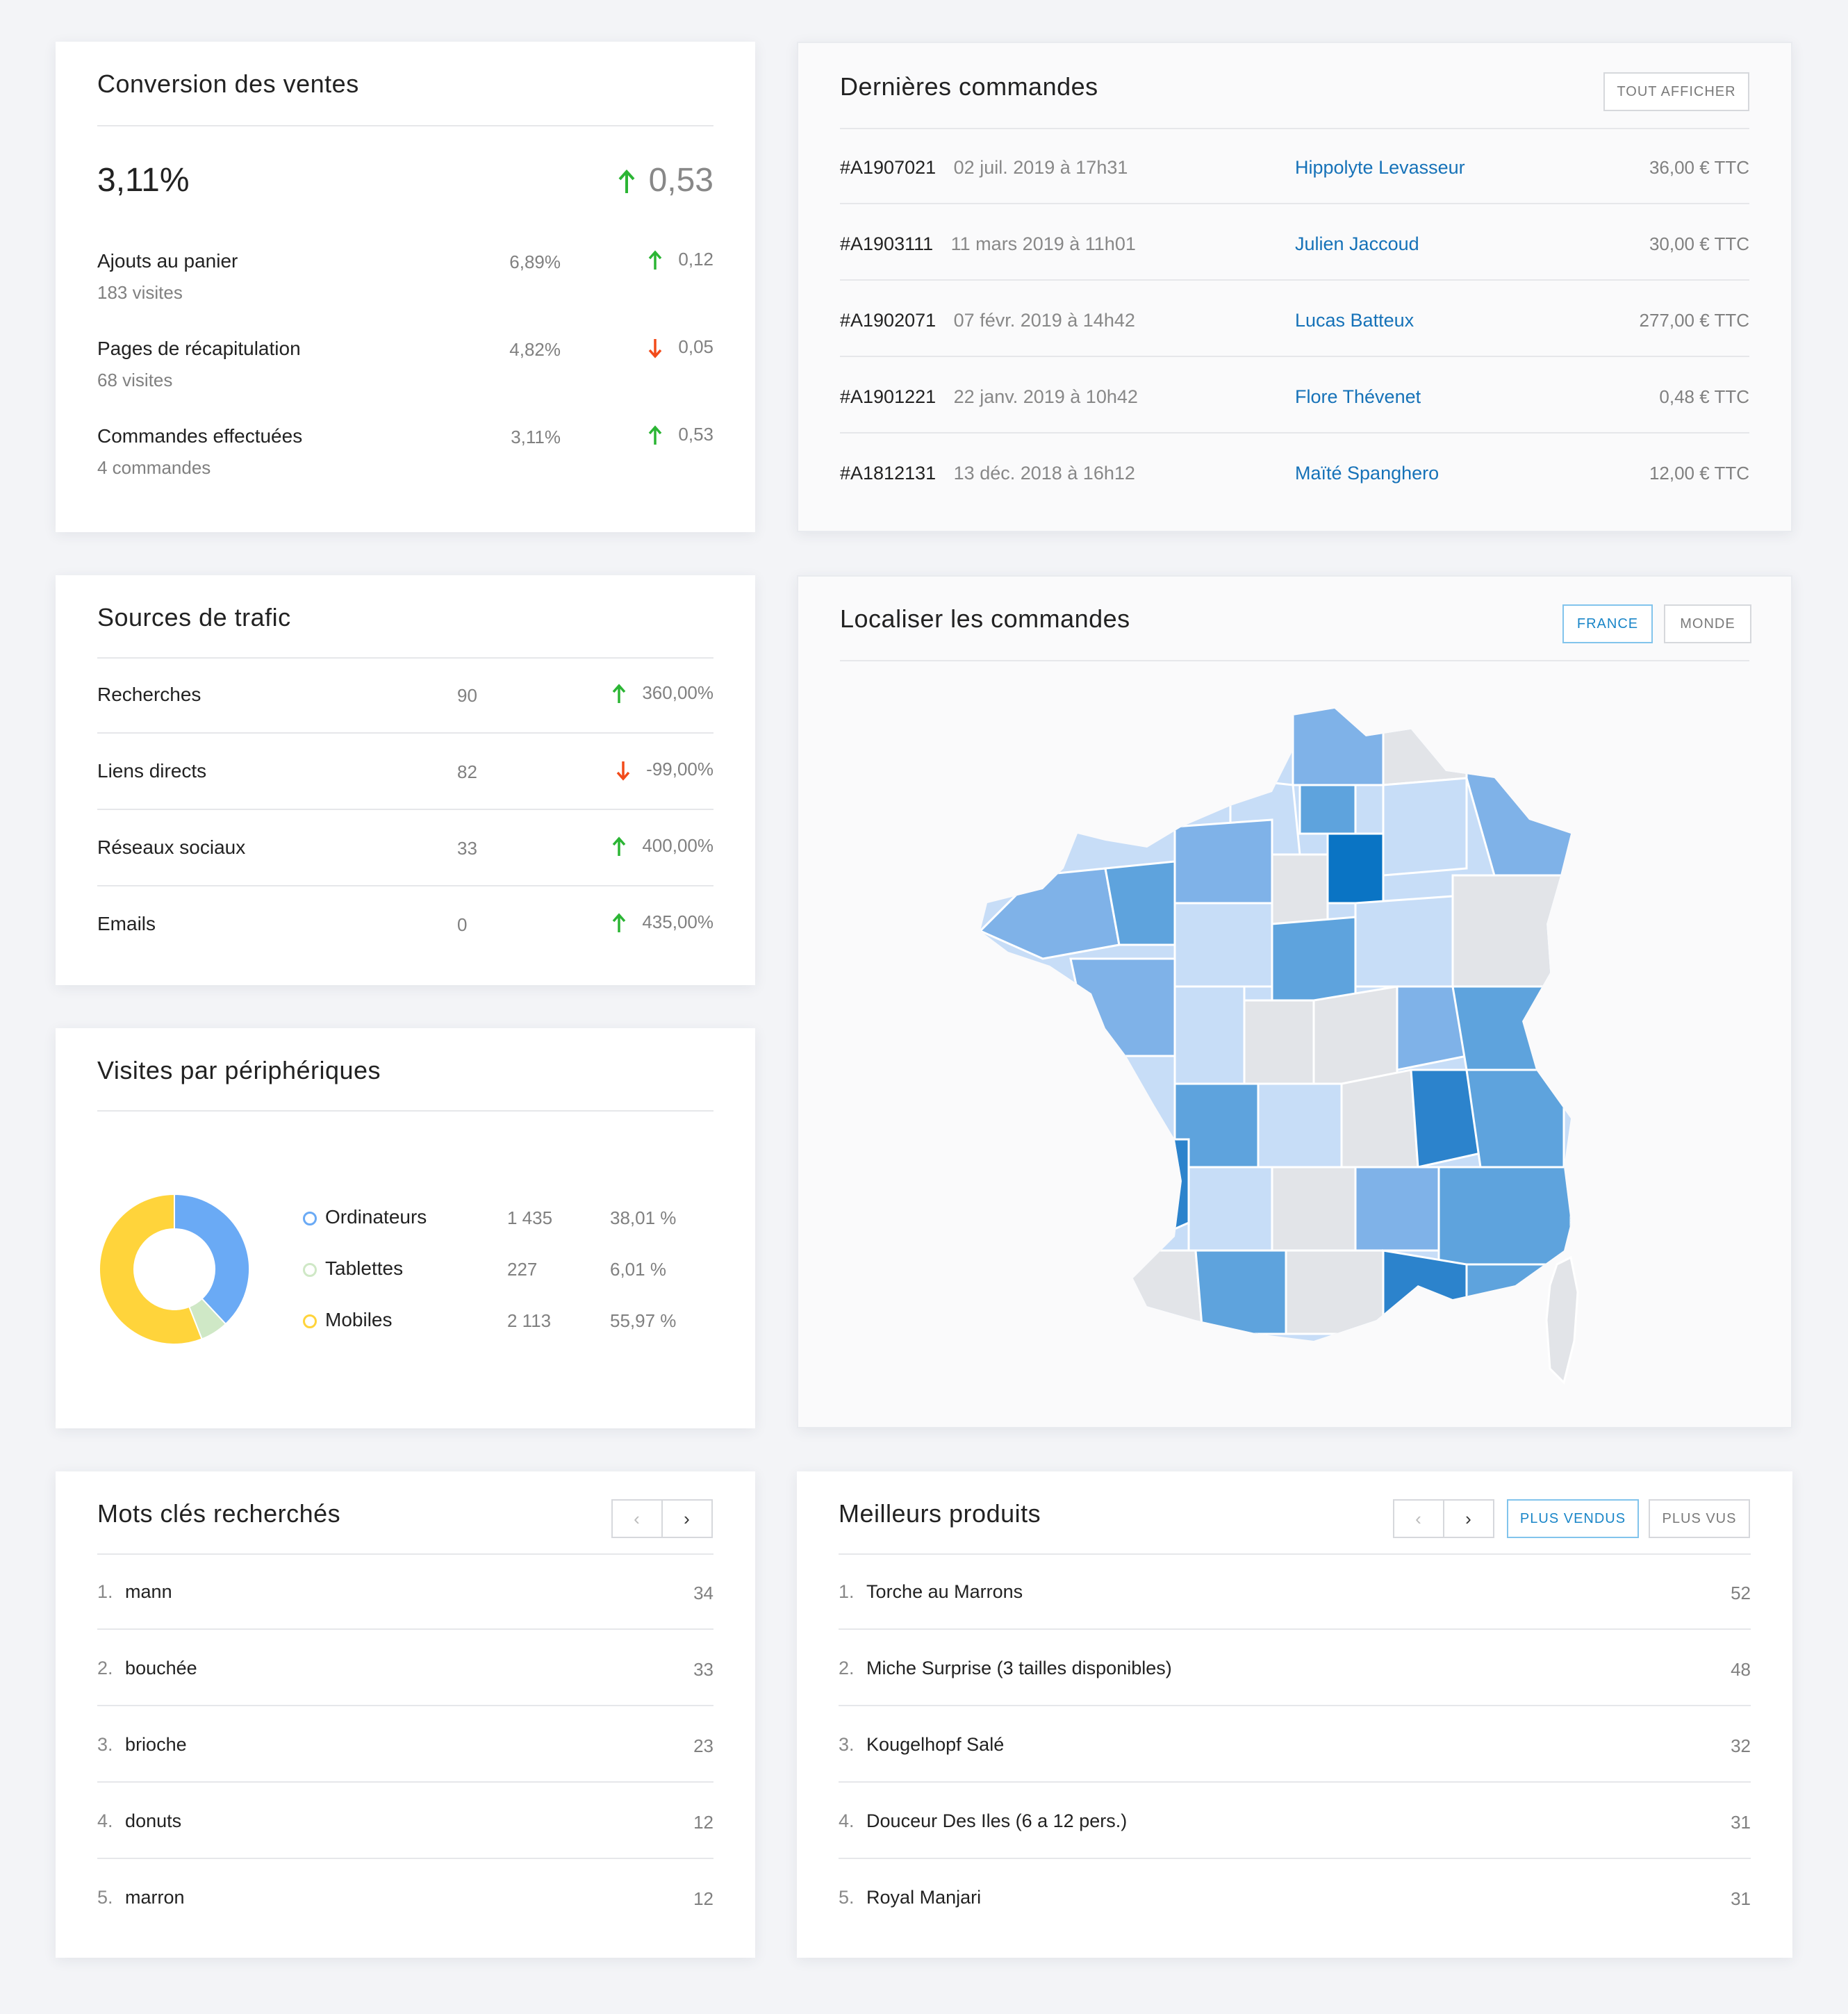 The height and width of the screenshot is (2014, 1848). What do you see at coordinates (523, 1269) in the screenshot?
I see `device-row-count: 227` at bounding box center [523, 1269].